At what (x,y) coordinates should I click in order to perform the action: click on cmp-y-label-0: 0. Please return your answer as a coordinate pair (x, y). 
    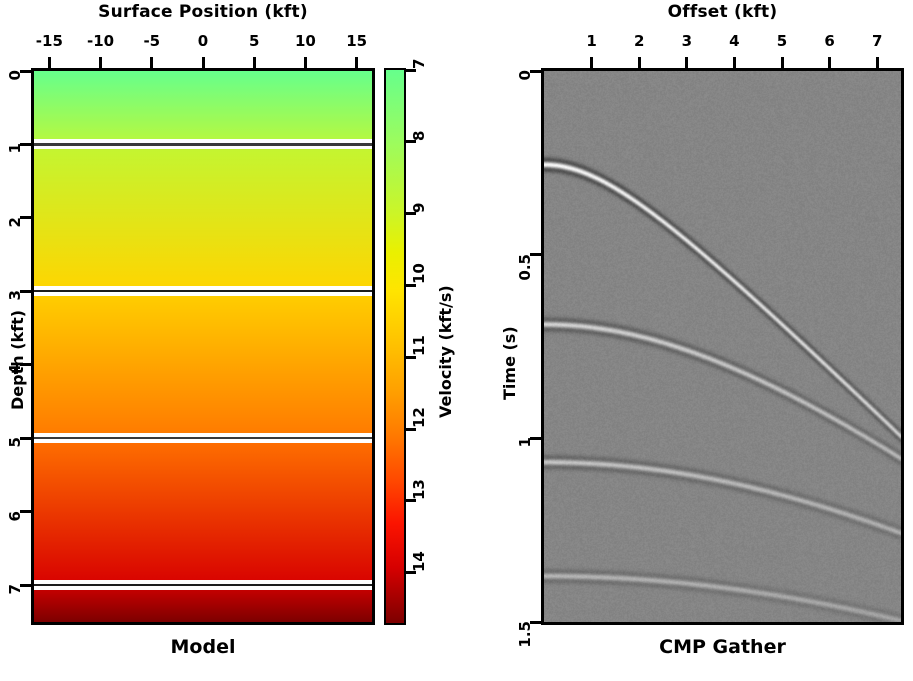
    Looking at the image, I should click on (525, 75).